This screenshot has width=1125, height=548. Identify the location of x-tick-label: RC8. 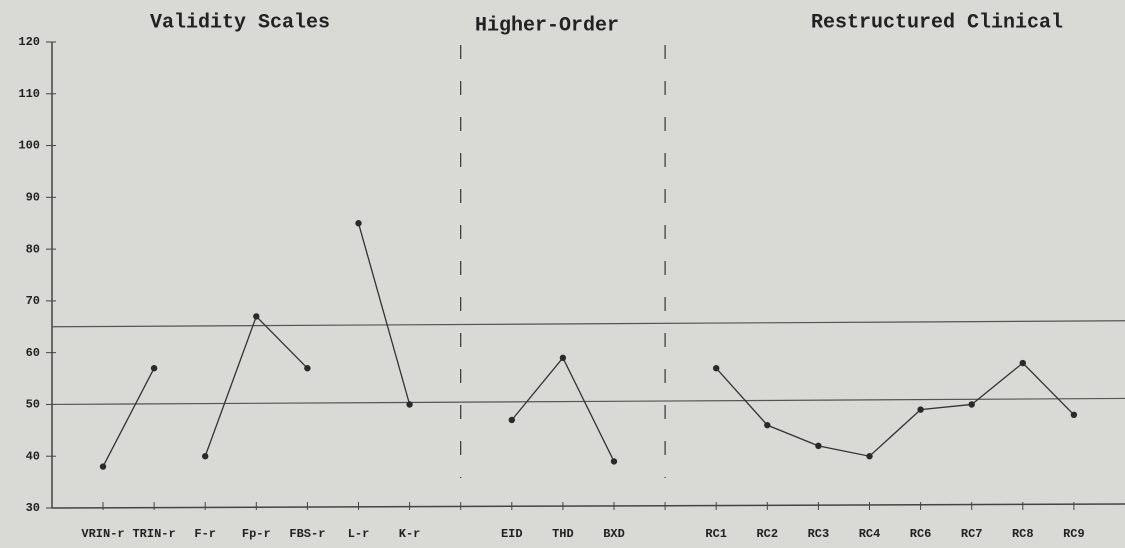
(1023, 534).